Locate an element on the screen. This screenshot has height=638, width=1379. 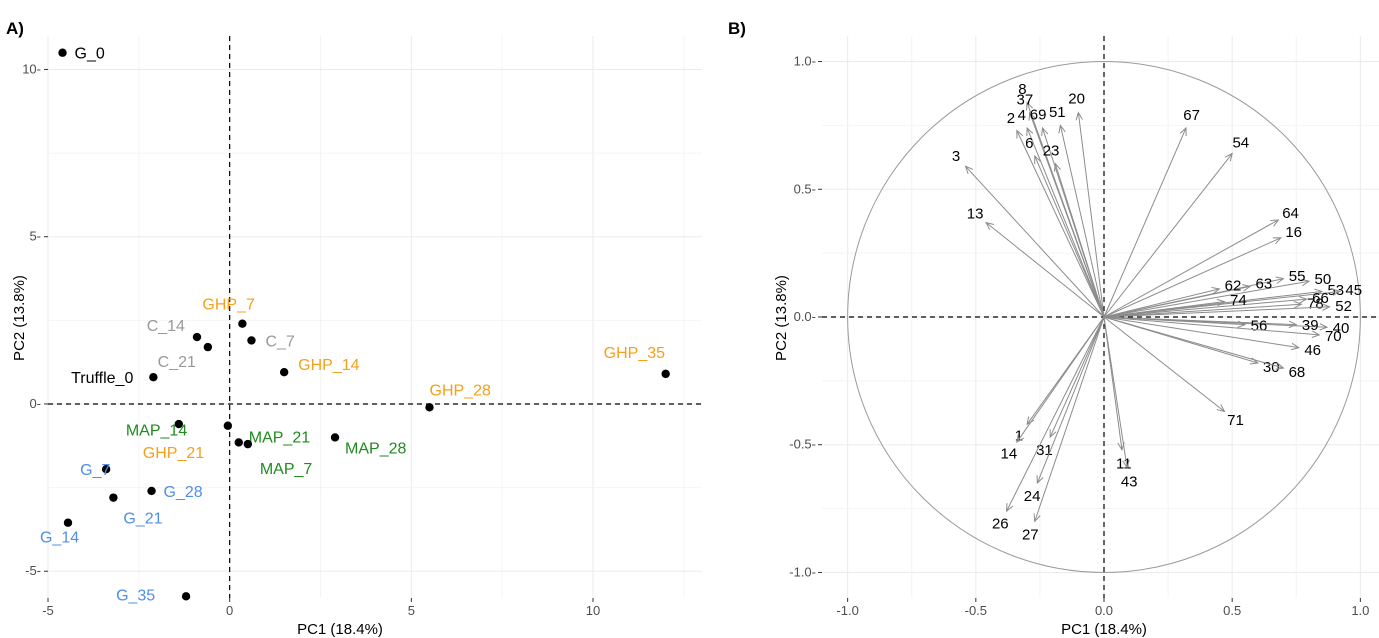
y-tick-label: 5- is located at coordinates (35, 236).